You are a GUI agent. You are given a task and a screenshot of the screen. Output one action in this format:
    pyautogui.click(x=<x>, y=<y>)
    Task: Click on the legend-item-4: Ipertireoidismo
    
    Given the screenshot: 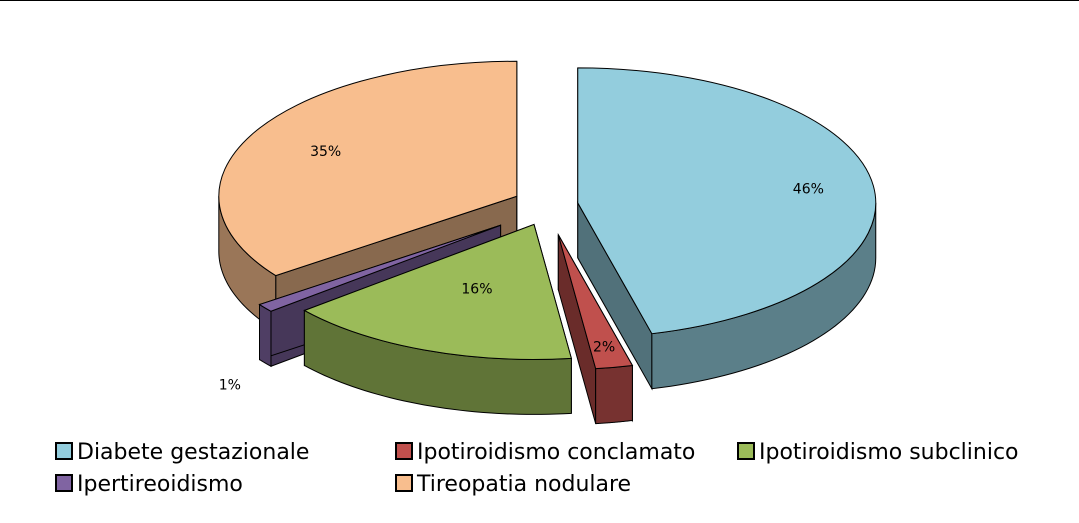 What is the action you would take?
    pyautogui.click(x=149, y=485)
    